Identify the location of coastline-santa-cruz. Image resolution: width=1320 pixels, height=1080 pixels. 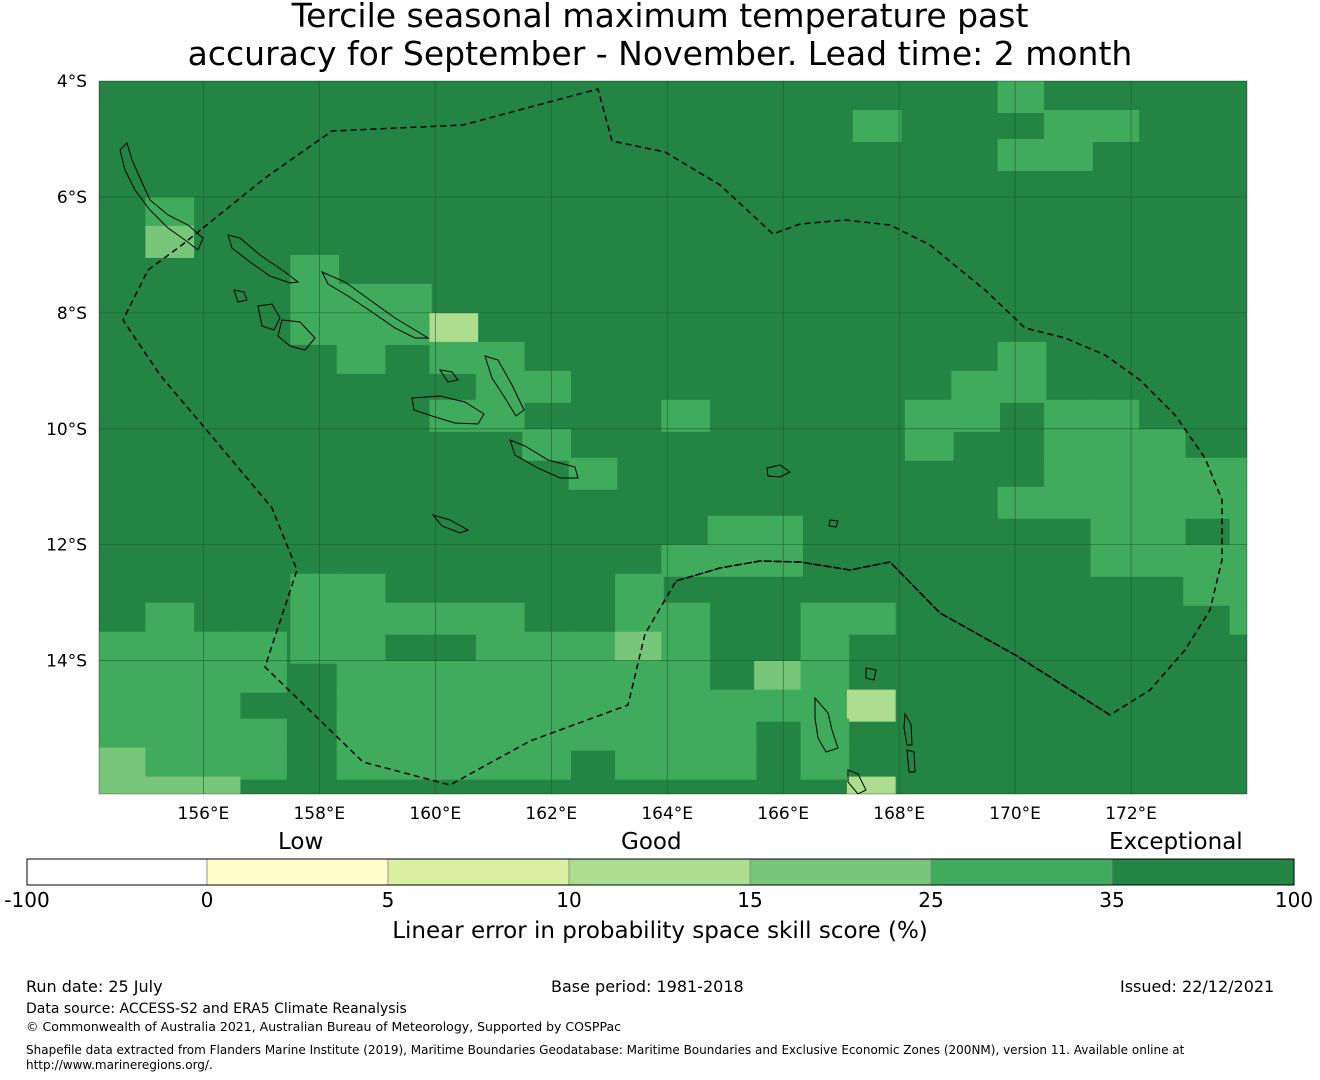
(778, 471).